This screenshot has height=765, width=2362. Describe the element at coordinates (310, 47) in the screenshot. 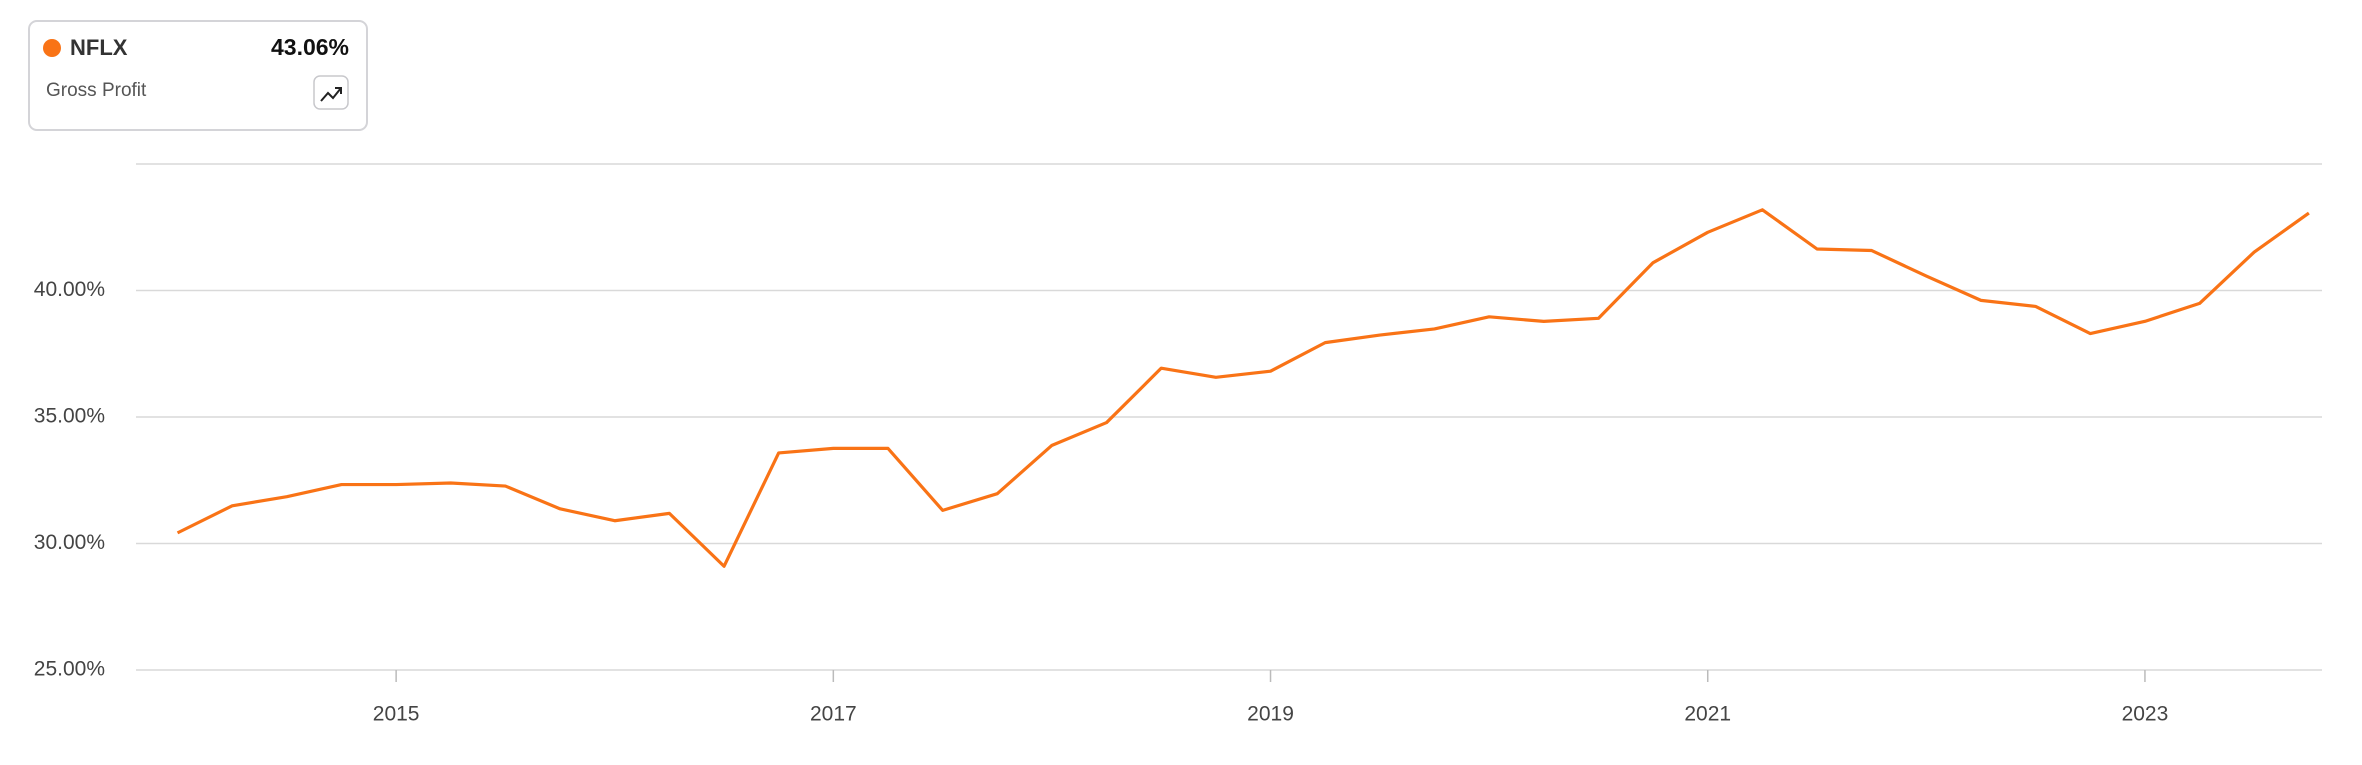

I see `latest-value: 43.06%` at that location.